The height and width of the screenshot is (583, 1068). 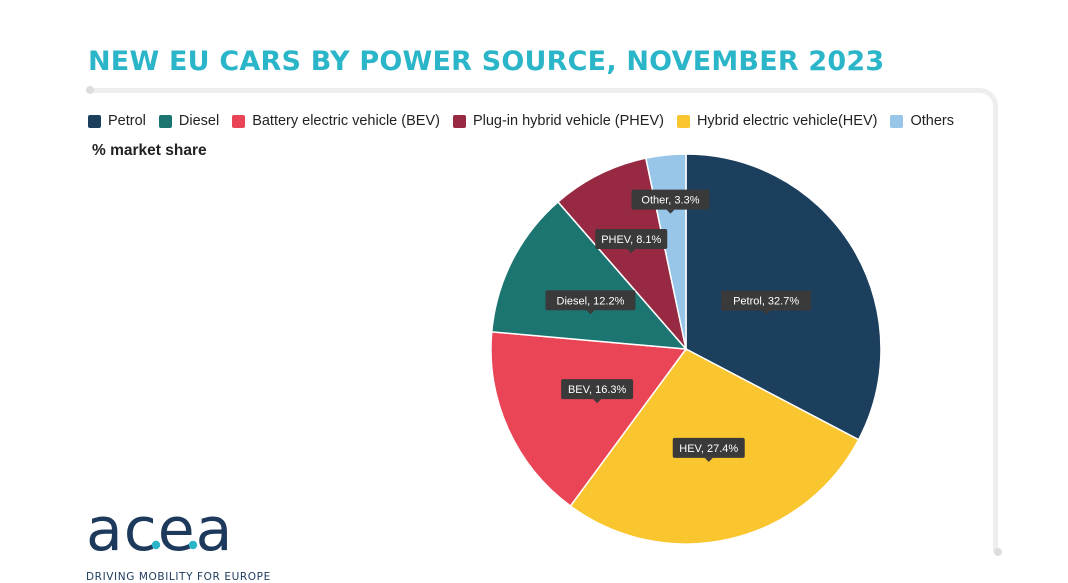 What do you see at coordinates (90, 90) in the screenshot?
I see `frame-start-dot` at bounding box center [90, 90].